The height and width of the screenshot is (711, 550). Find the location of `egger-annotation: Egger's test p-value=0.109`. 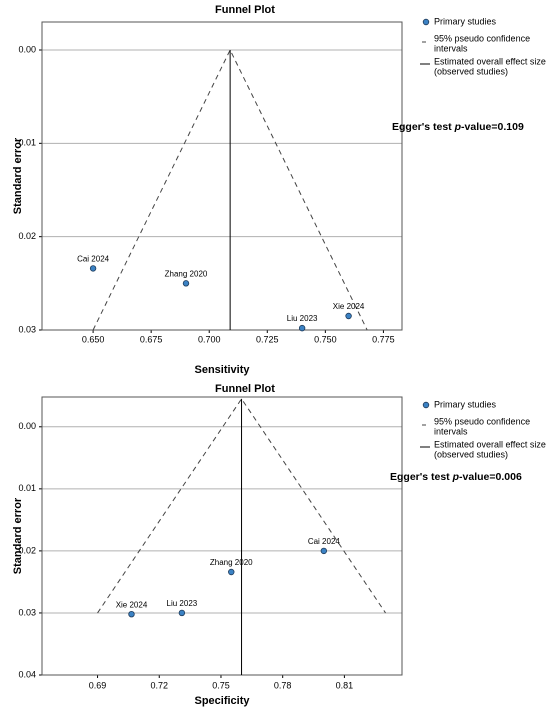

egger-annotation: Egger's test p-value=0.109 is located at coordinates (458, 127).